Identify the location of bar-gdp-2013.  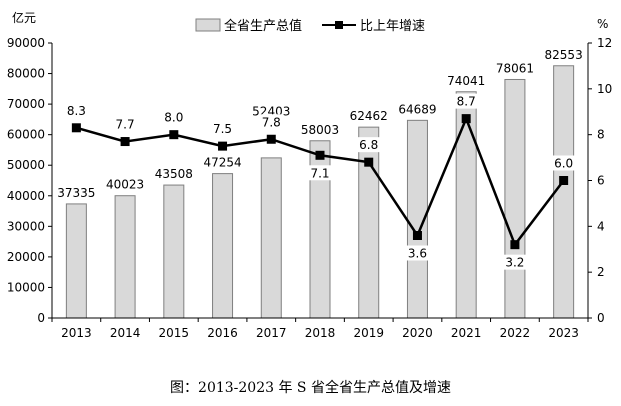
(76, 261).